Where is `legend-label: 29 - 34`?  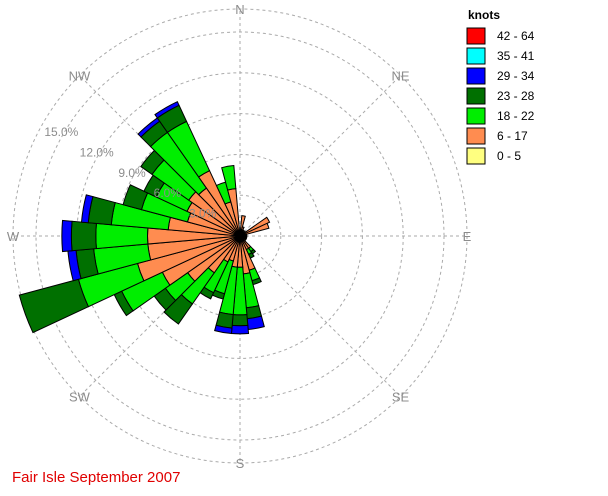
legend-label: 29 - 34 is located at coordinates (516, 76).